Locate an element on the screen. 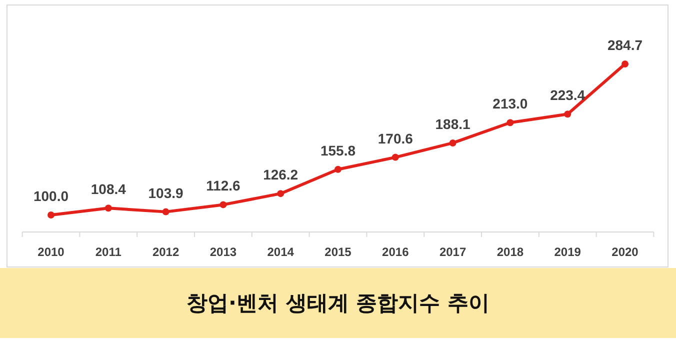 This screenshot has width=676, height=342. x-tick-label: 2010 is located at coordinates (51, 252).